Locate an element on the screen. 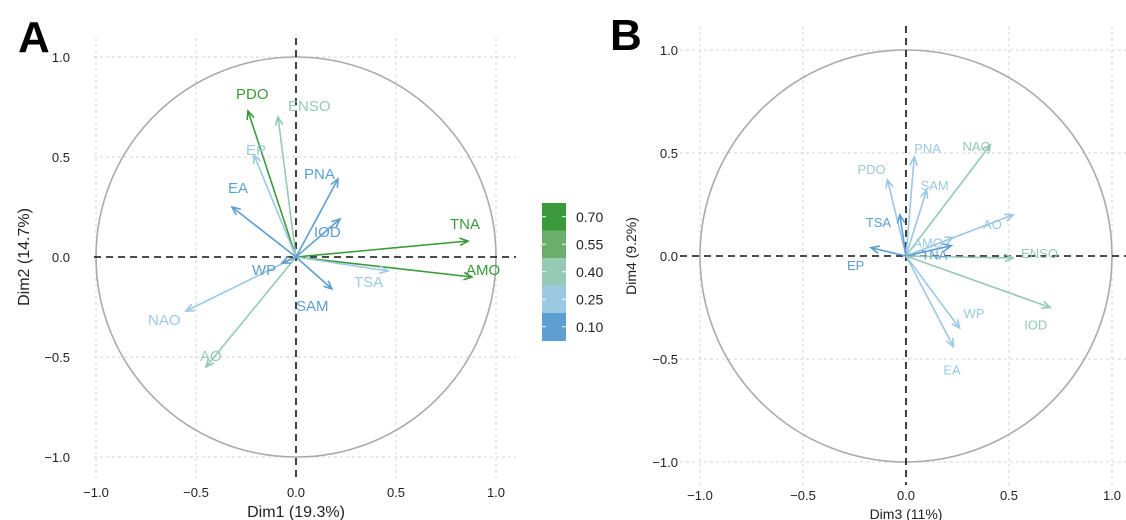 The height and width of the screenshot is (520, 1126). x-tick-label: −0.5 is located at coordinates (803, 495).